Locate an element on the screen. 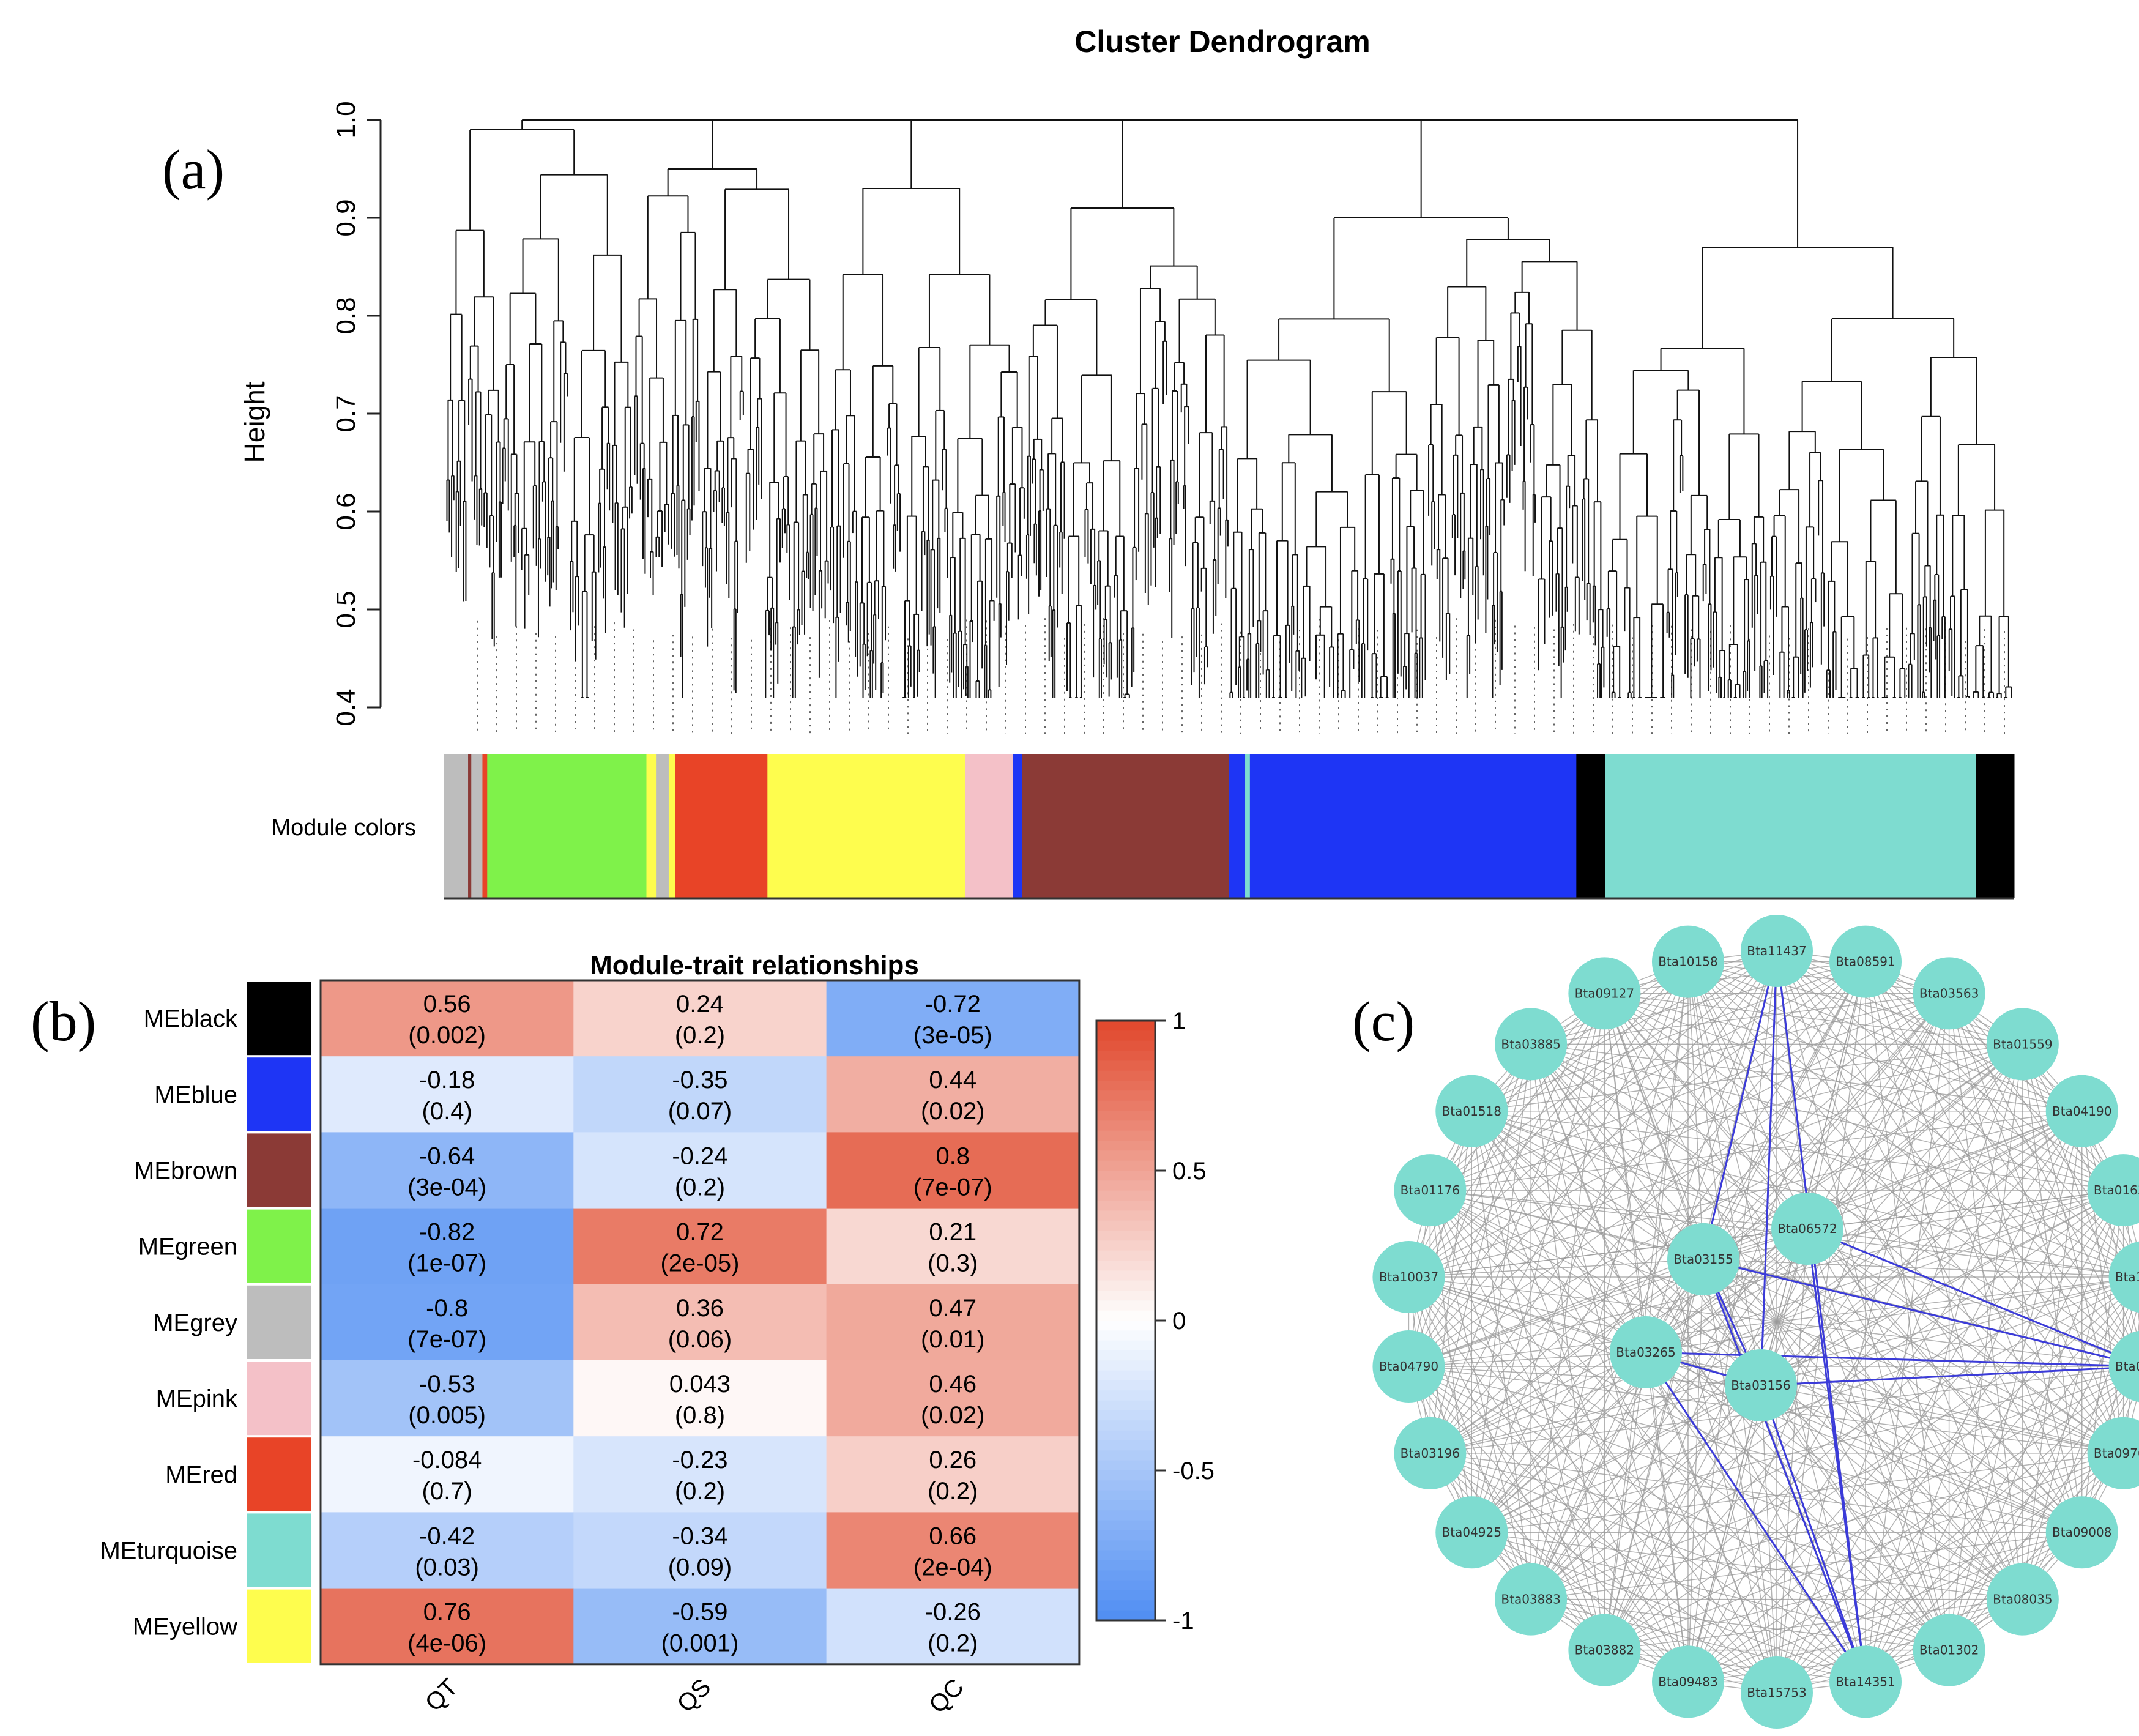 This screenshot has width=2139, height=1736. network-node-Bta01518: Bta01518 is located at coordinates (1471, 1111).